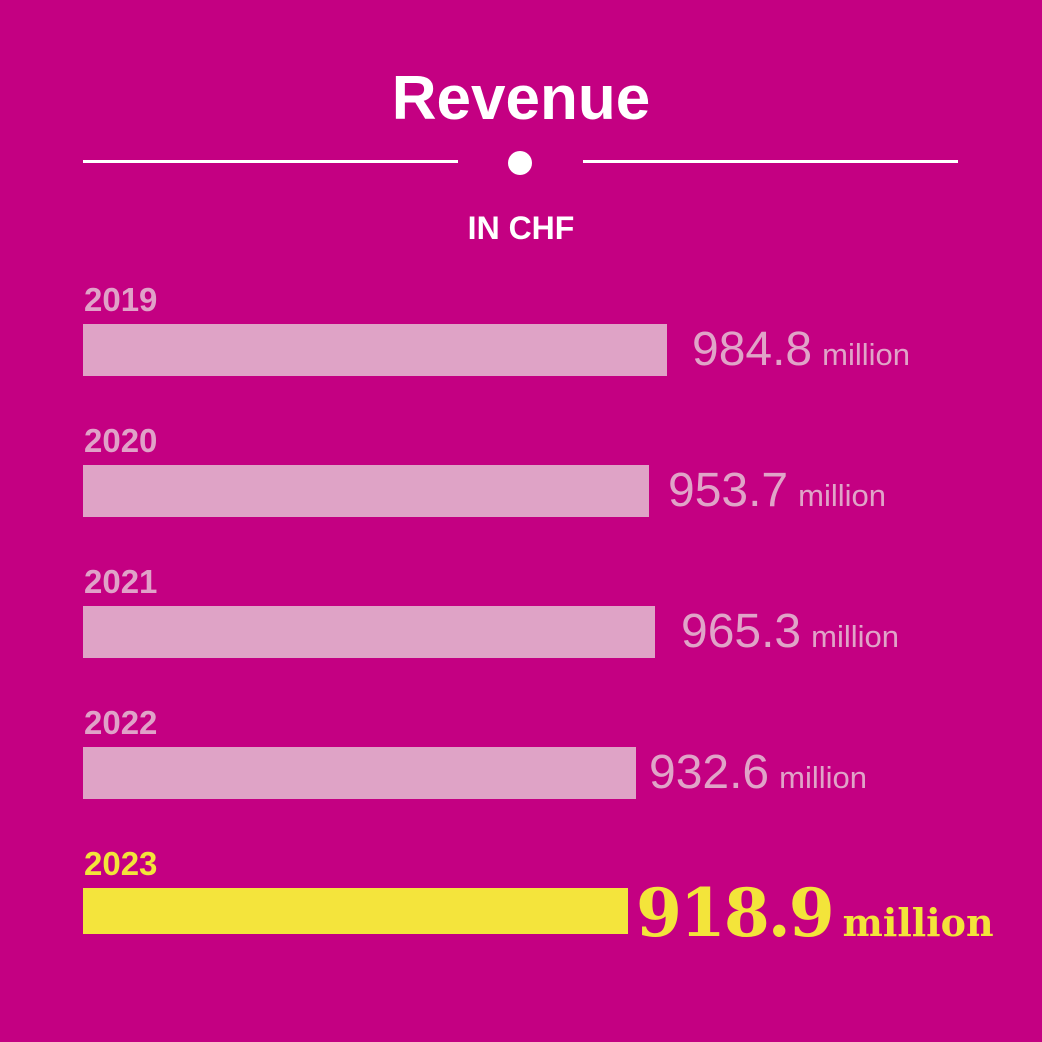 Image resolution: width=1042 pixels, height=1042 pixels. I want to click on chart-subtitle: IN CHF, so click(521, 228).